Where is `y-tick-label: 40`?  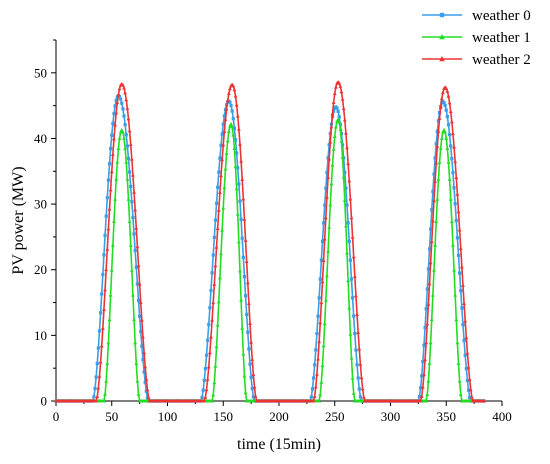 y-tick-label: 40 is located at coordinates (40, 138).